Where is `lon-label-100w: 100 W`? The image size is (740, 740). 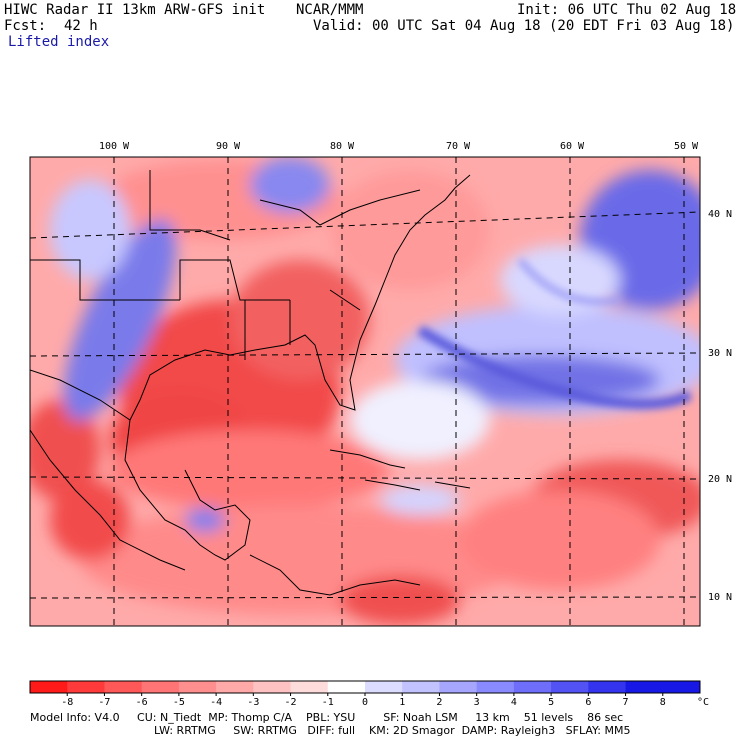 lon-label-100w: 100 W is located at coordinates (114, 146).